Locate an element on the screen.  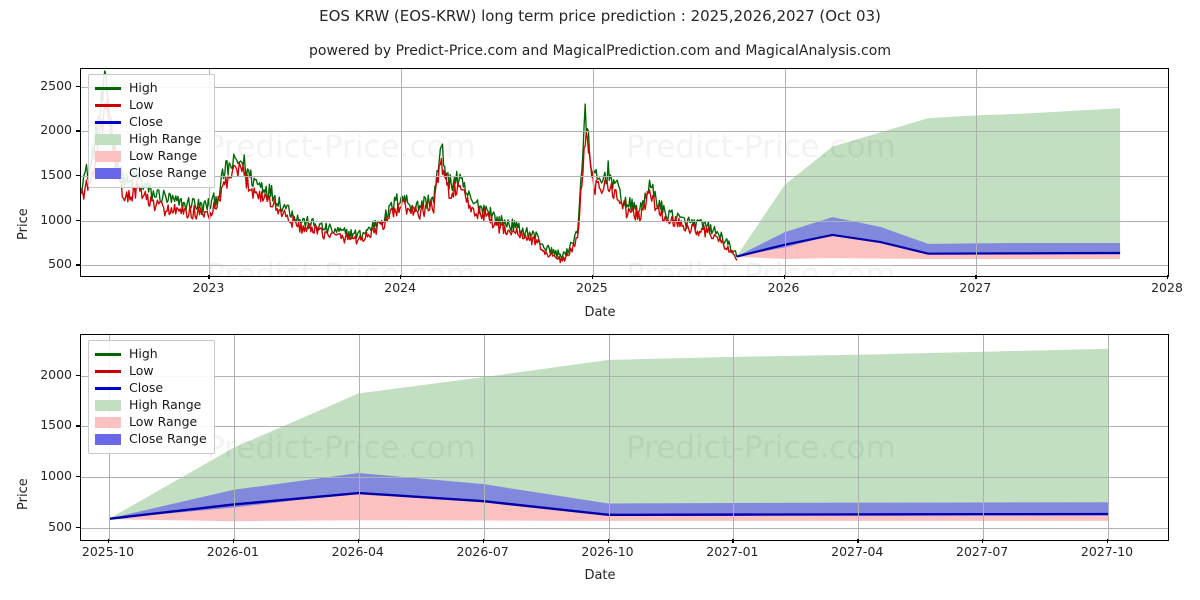
x-tick-label: 2026-10 is located at coordinates (607, 551).